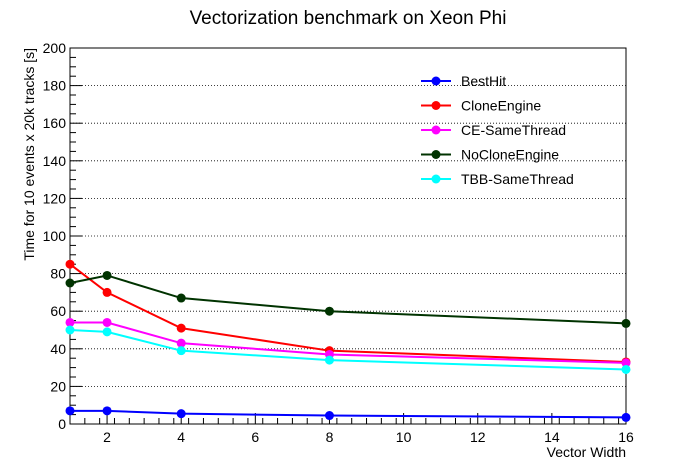 Image resolution: width=696 pixels, height=472 pixels. I want to click on chart-title: Vectorization benchmark on Xeon Phi, so click(348, 18).